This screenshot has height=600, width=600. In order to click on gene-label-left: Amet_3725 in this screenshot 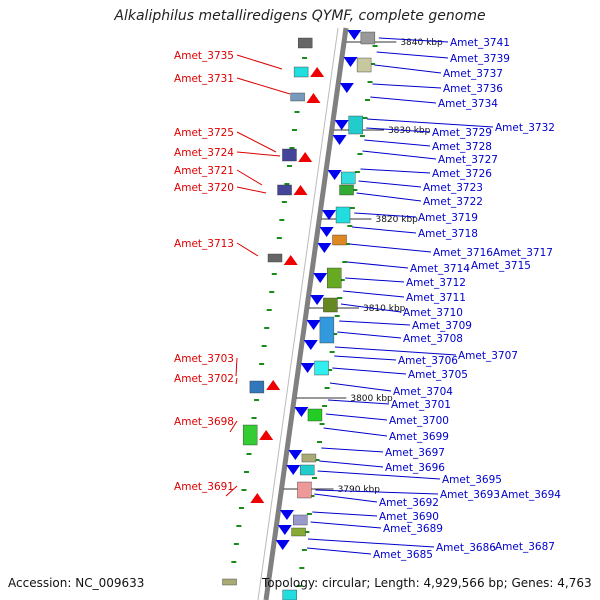, I will do `click(204, 133)`.